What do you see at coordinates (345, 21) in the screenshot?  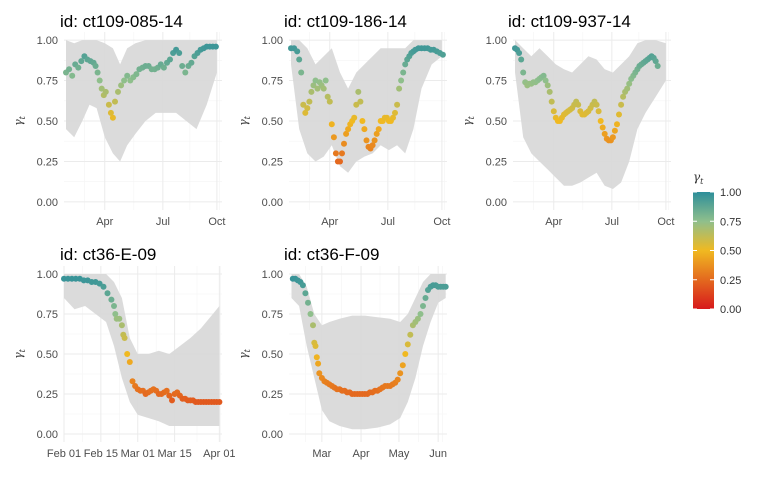 I see `panel-title: id: ct109-186-14` at bounding box center [345, 21].